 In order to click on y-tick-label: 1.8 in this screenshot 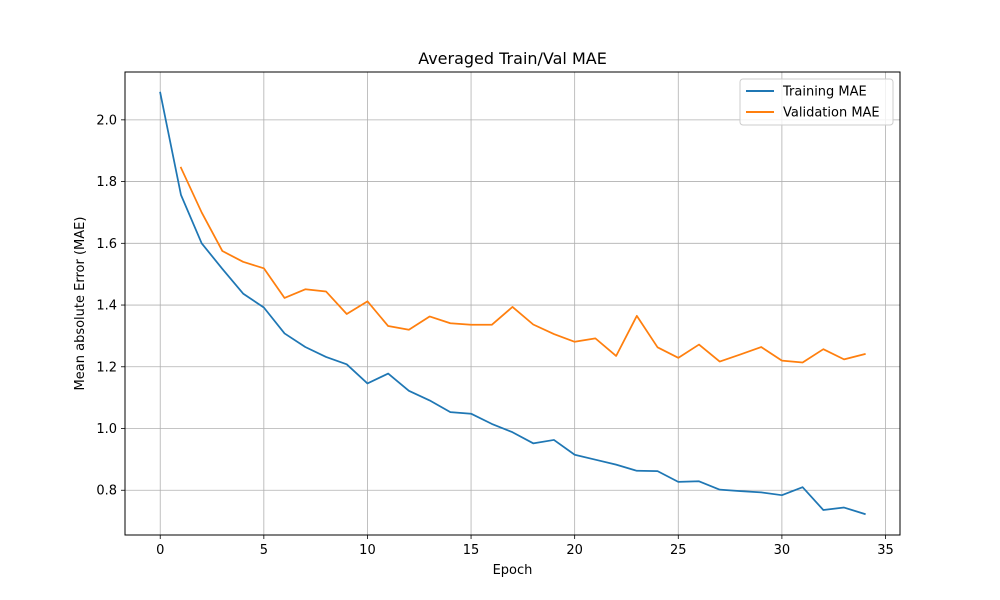, I will do `click(106, 182)`.